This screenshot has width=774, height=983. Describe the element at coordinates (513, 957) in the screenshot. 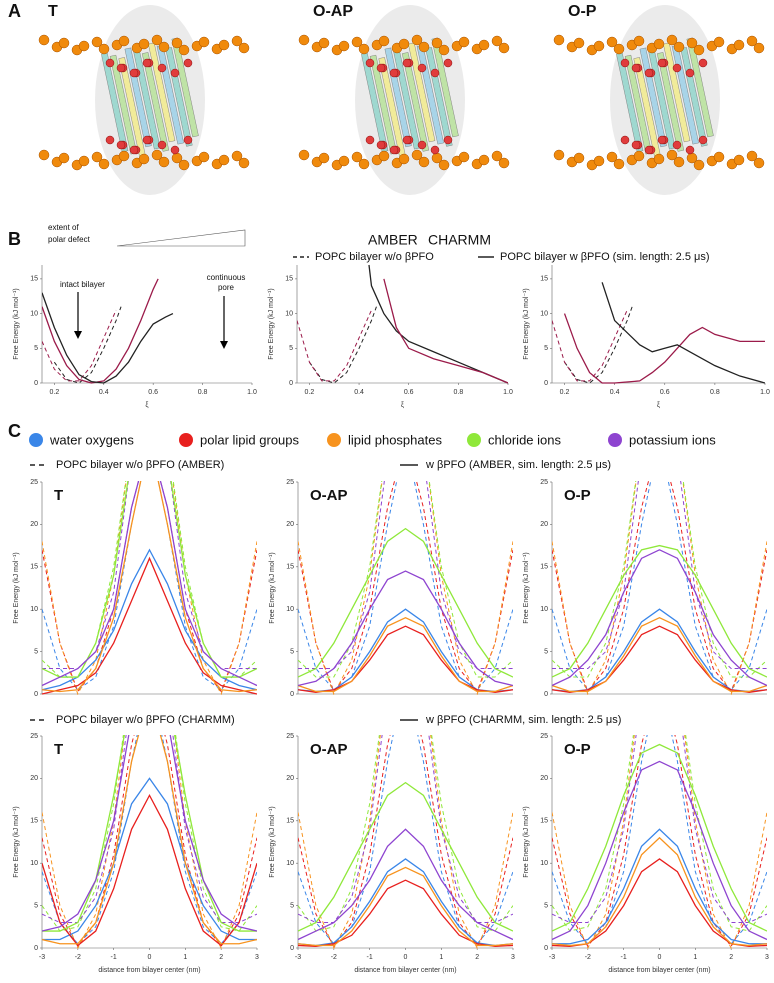

I see `x-tick-label: 3` at that location.